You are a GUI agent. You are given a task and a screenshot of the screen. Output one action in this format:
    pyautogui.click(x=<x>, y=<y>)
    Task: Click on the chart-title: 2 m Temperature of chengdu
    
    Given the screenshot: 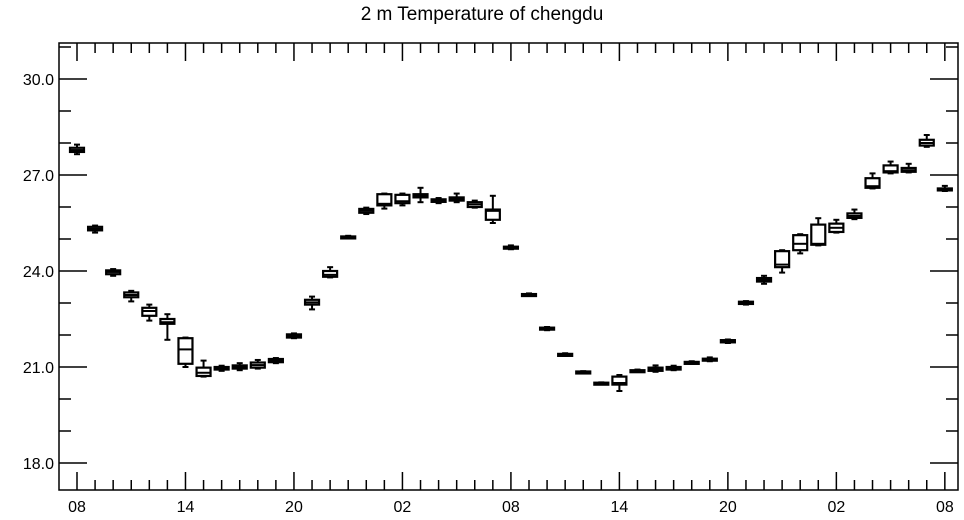 What is the action you would take?
    pyautogui.click(x=482, y=14)
    